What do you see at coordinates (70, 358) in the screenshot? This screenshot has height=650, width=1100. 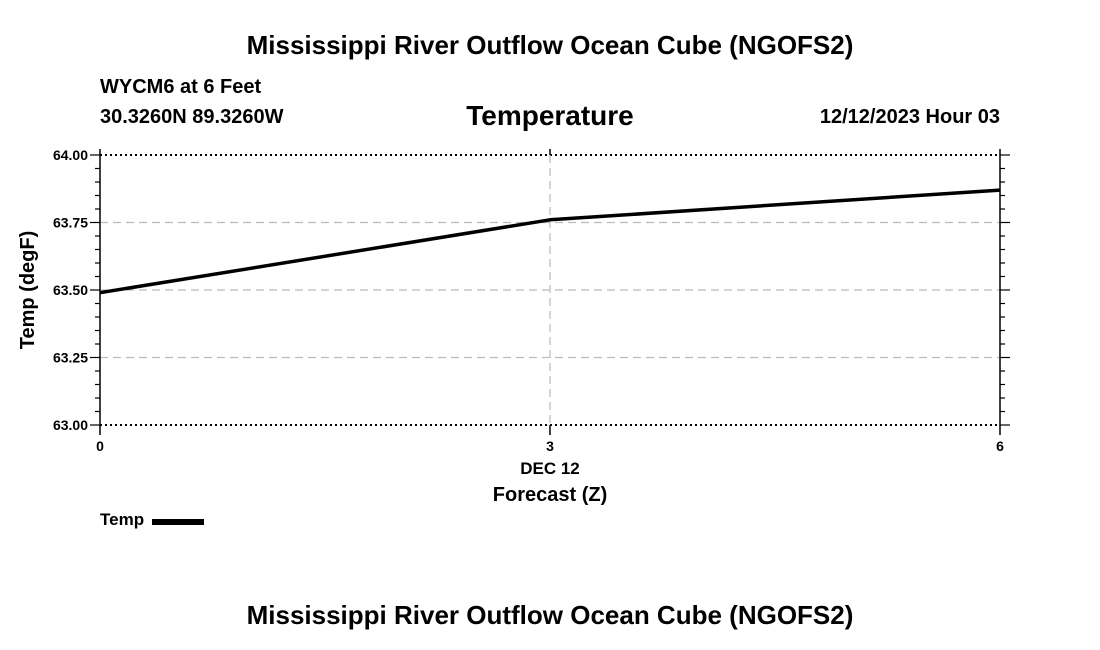 I see `y-tick-label: 63.25` at bounding box center [70, 358].